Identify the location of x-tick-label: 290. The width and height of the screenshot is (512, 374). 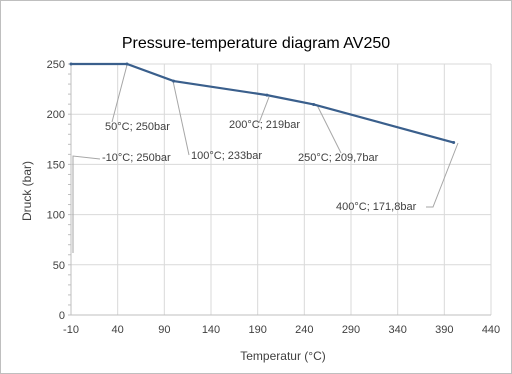
(351, 330).